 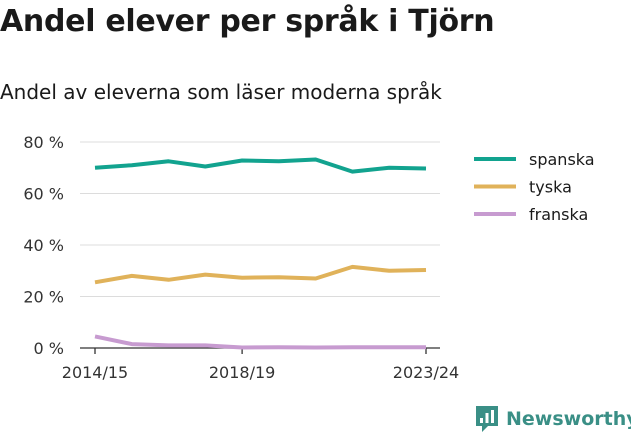 What do you see at coordinates (568, 419) in the screenshot?
I see `brand-name: Newsworthy` at bounding box center [568, 419].